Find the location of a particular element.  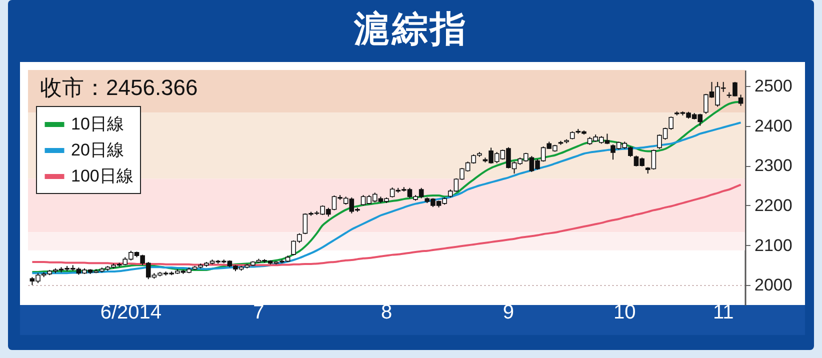

x-tick-label: 8 is located at coordinates (386, 313).